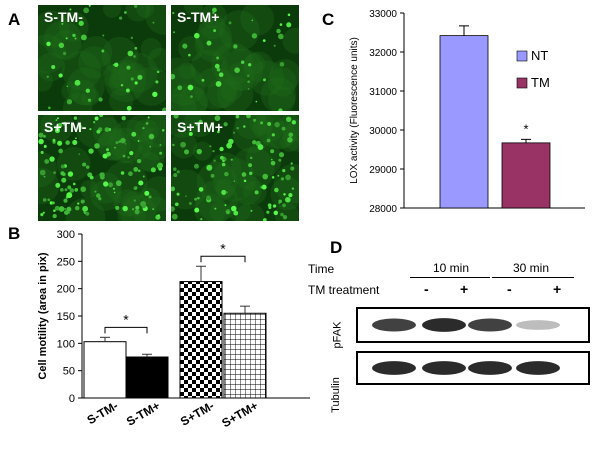 The image size is (600, 452). Describe the element at coordinates (103, 412) in the screenshot. I see `x-tick-label: S-TM-` at that location.